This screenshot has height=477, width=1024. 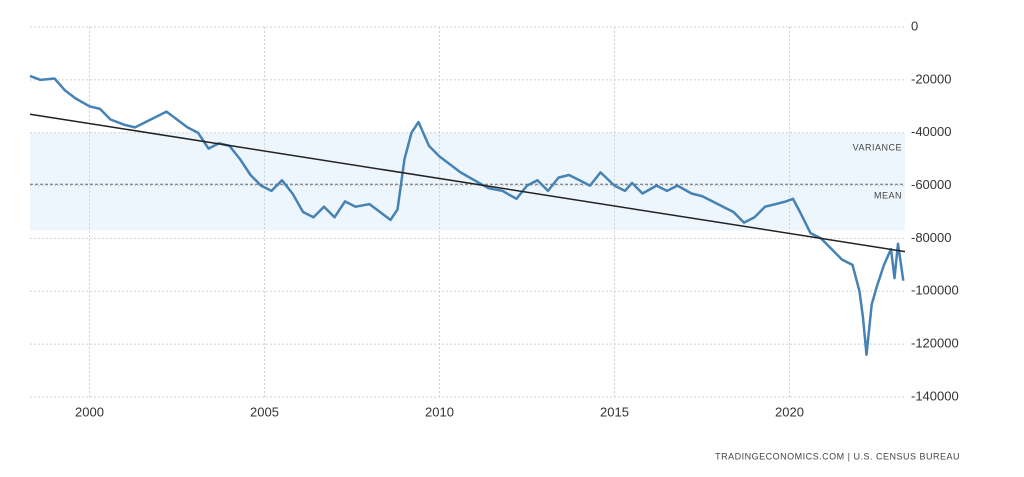 What do you see at coordinates (89, 411) in the screenshot?
I see `x-tick-label: 2000` at bounding box center [89, 411].